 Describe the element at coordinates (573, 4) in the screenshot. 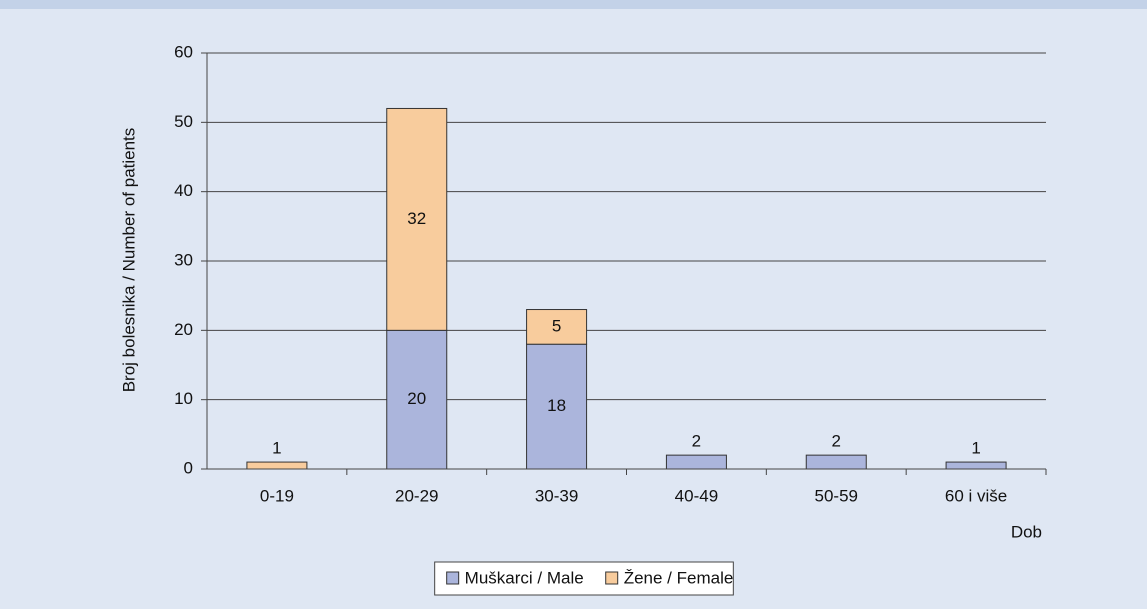

I see `top-band` at that location.